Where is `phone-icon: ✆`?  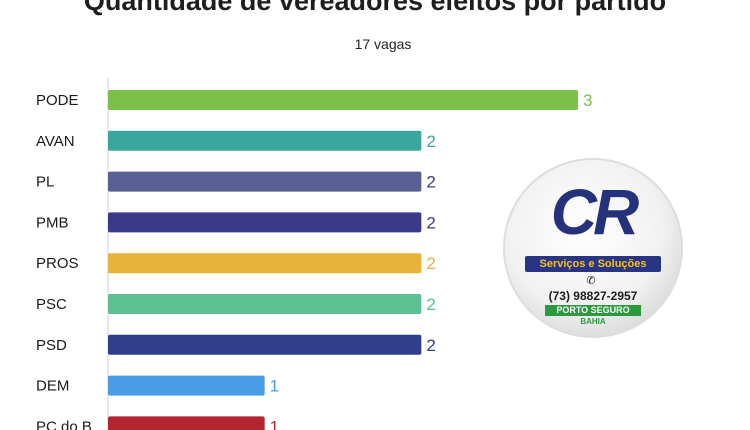
phone-icon: ✆ is located at coordinates (591, 281).